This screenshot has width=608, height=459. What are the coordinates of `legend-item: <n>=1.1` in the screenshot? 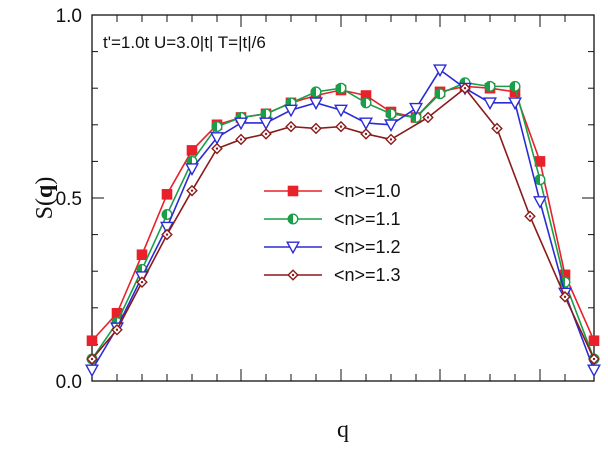 It's located at (332, 219).